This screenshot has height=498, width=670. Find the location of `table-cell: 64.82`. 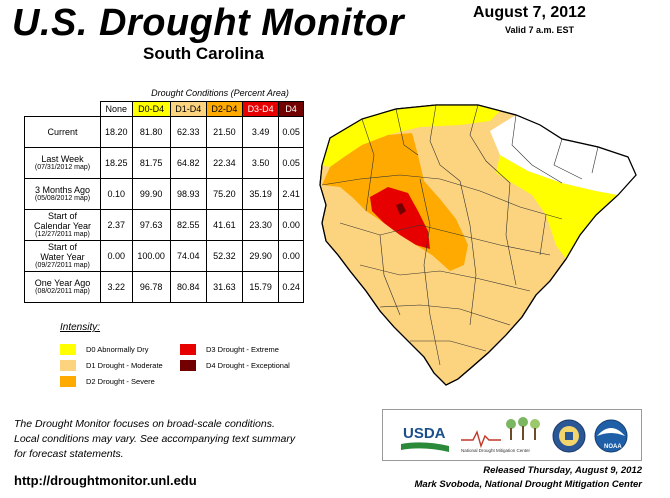

table-cell: 64.82 is located at coordinates (188, 163).